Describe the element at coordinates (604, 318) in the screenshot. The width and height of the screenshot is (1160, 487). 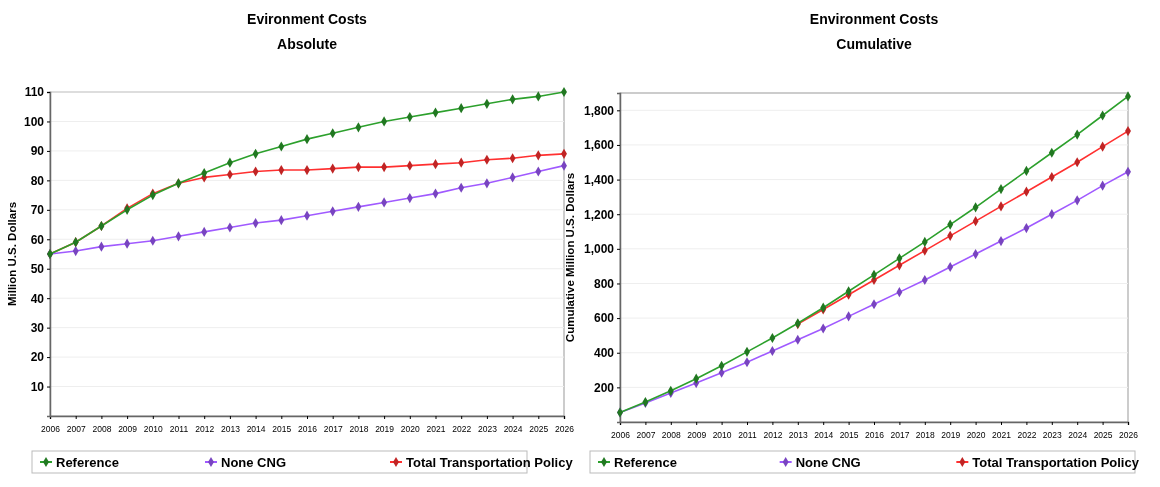
I see `y-tick-label: 600` at that location.